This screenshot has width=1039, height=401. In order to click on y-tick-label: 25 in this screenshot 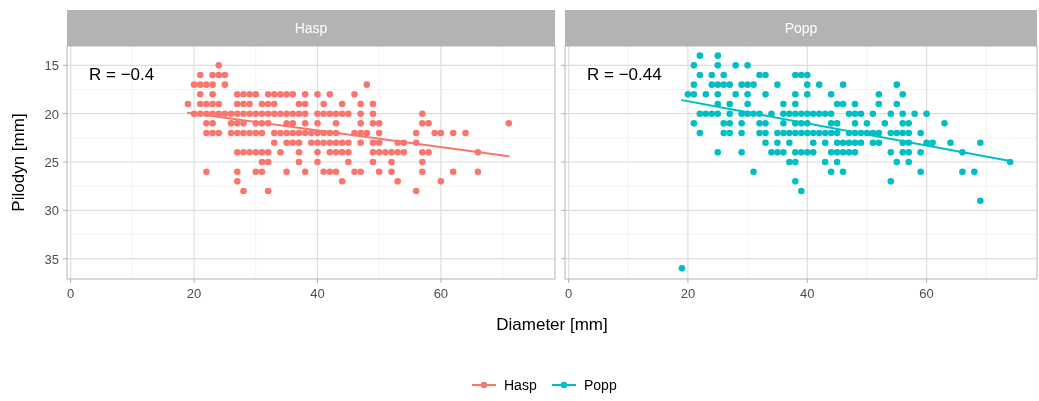, I will do `click(51, 163)`.